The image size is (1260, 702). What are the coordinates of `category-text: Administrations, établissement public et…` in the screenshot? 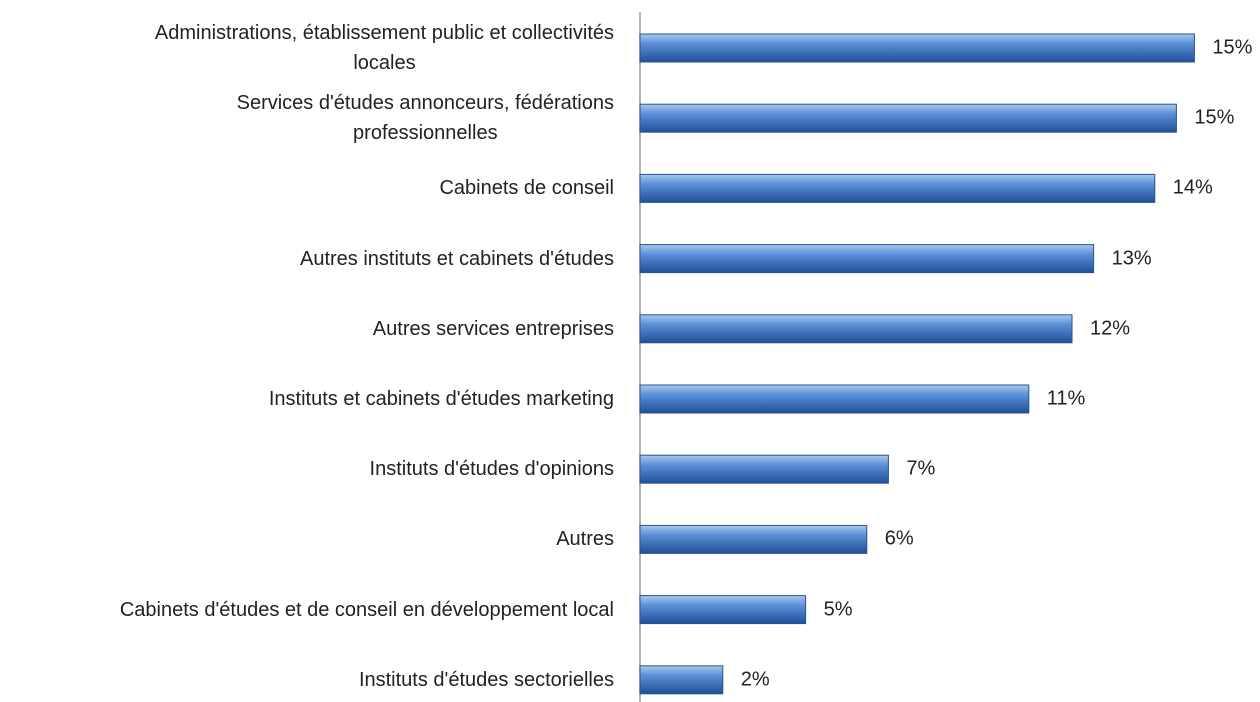 It's located at (384, 48).